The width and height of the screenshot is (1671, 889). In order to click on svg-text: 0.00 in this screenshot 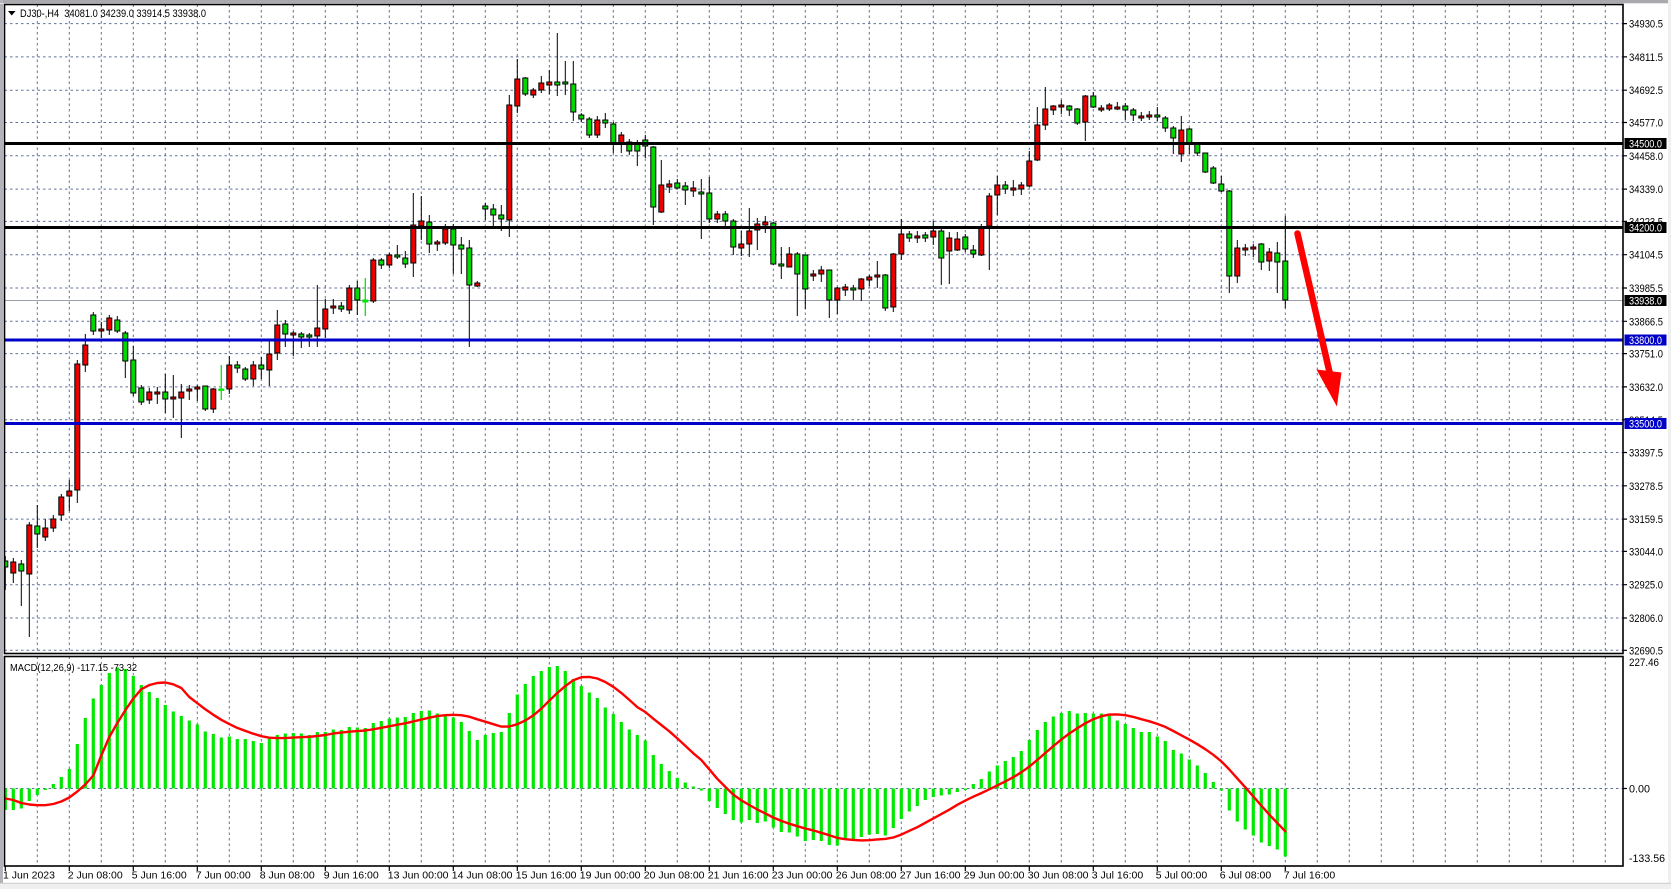, I will do `click(1639, 790)`.